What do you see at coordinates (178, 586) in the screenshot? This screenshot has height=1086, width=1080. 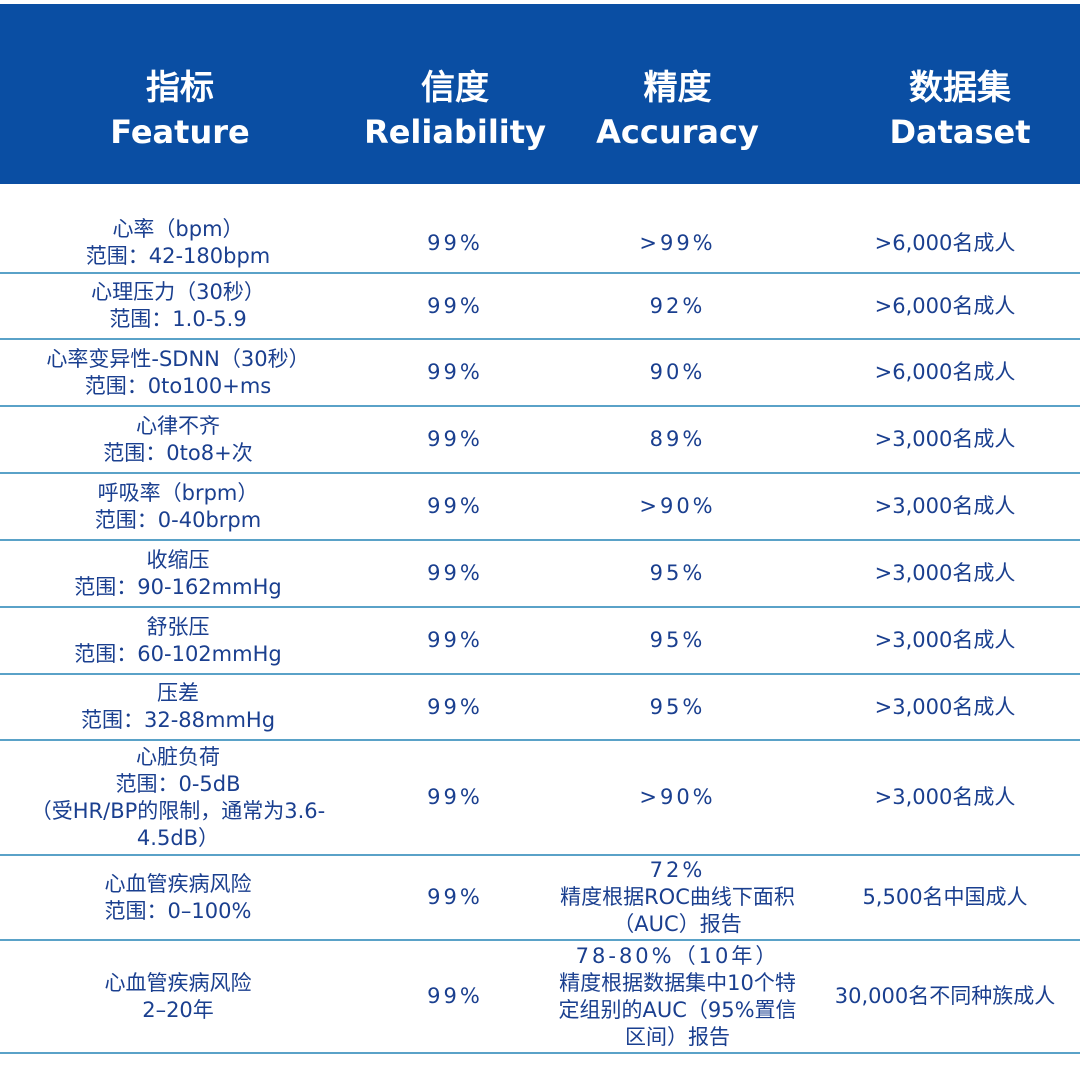 I see `feature-cell-line: 范围：90-162mmHg` at bounding box center [178, 586].